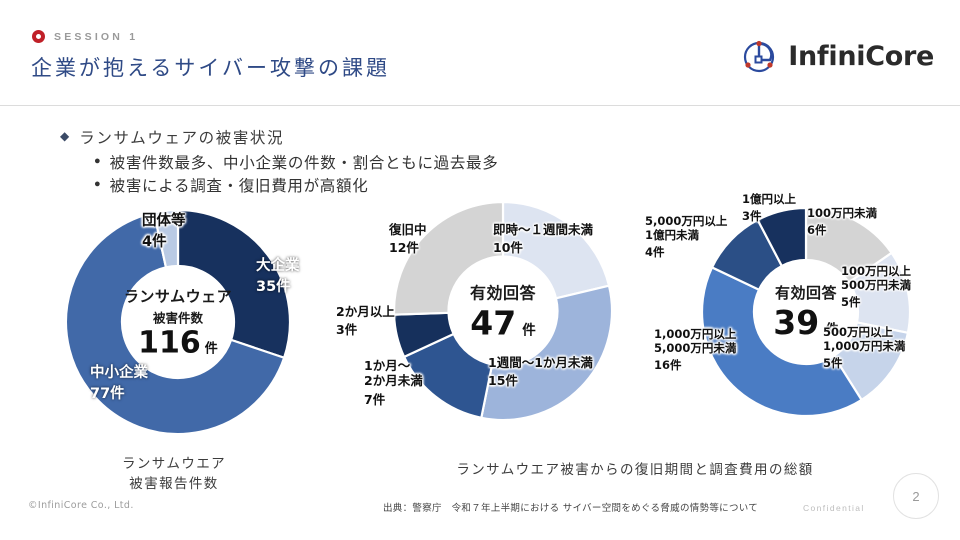 This screenshot has height=540, width=960. Describe the element at coordinates (387, 365) in the screenshot. I see `slice-label-text: 1か月〜` at that location.